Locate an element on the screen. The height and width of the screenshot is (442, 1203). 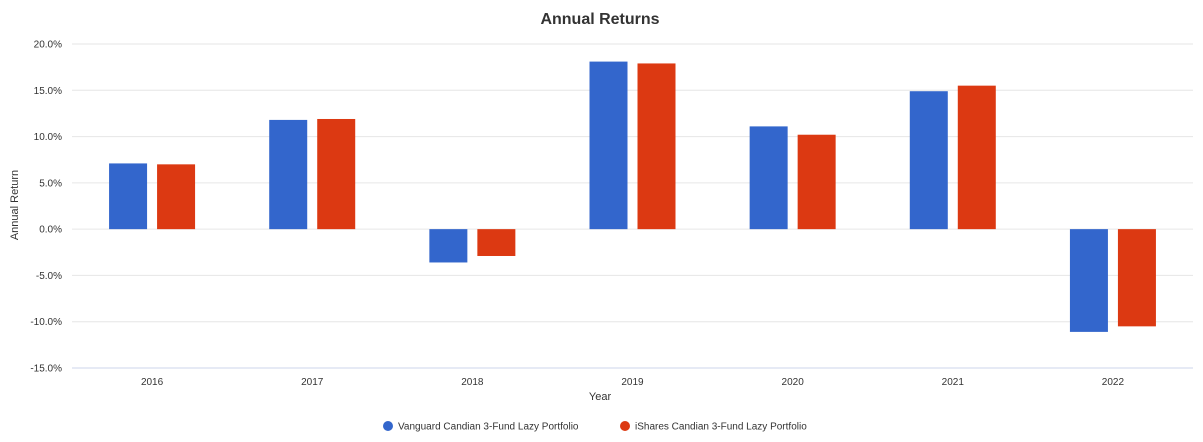
bar-vanguard-2016 is located at coordinates (128, 196).